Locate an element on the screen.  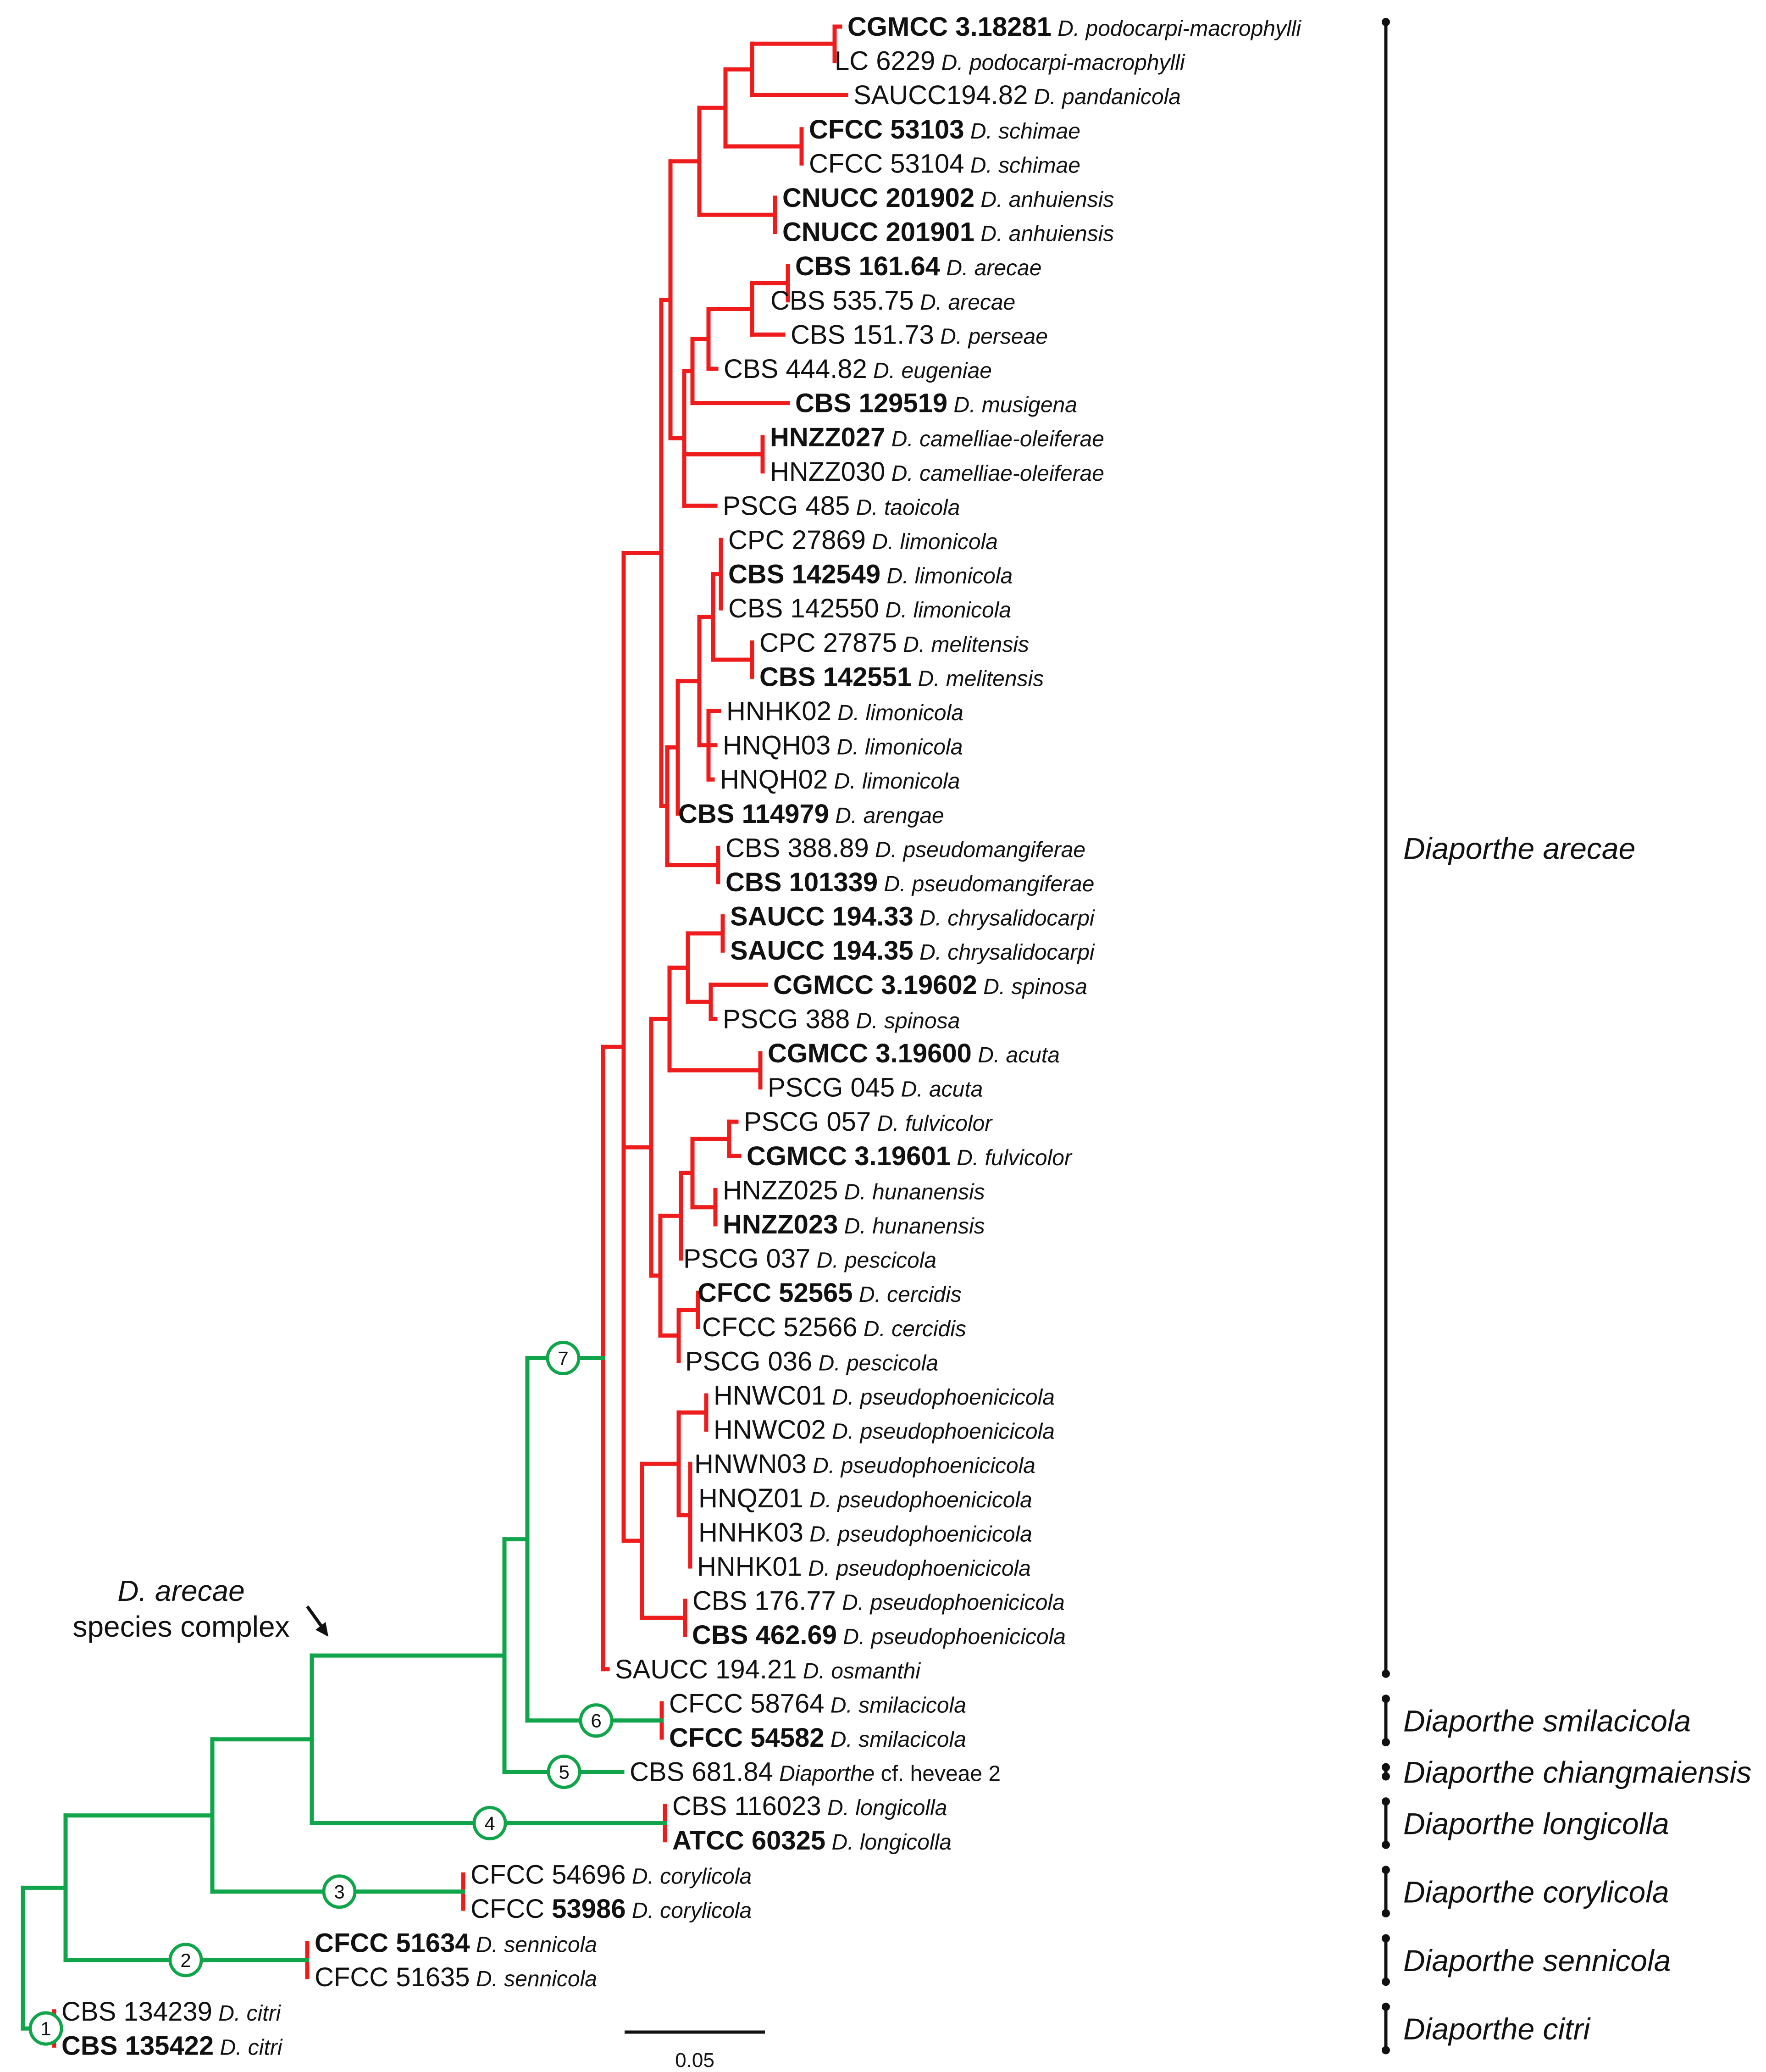
strain-code: CFCC 52565 is located at coordinates (775, 1293).